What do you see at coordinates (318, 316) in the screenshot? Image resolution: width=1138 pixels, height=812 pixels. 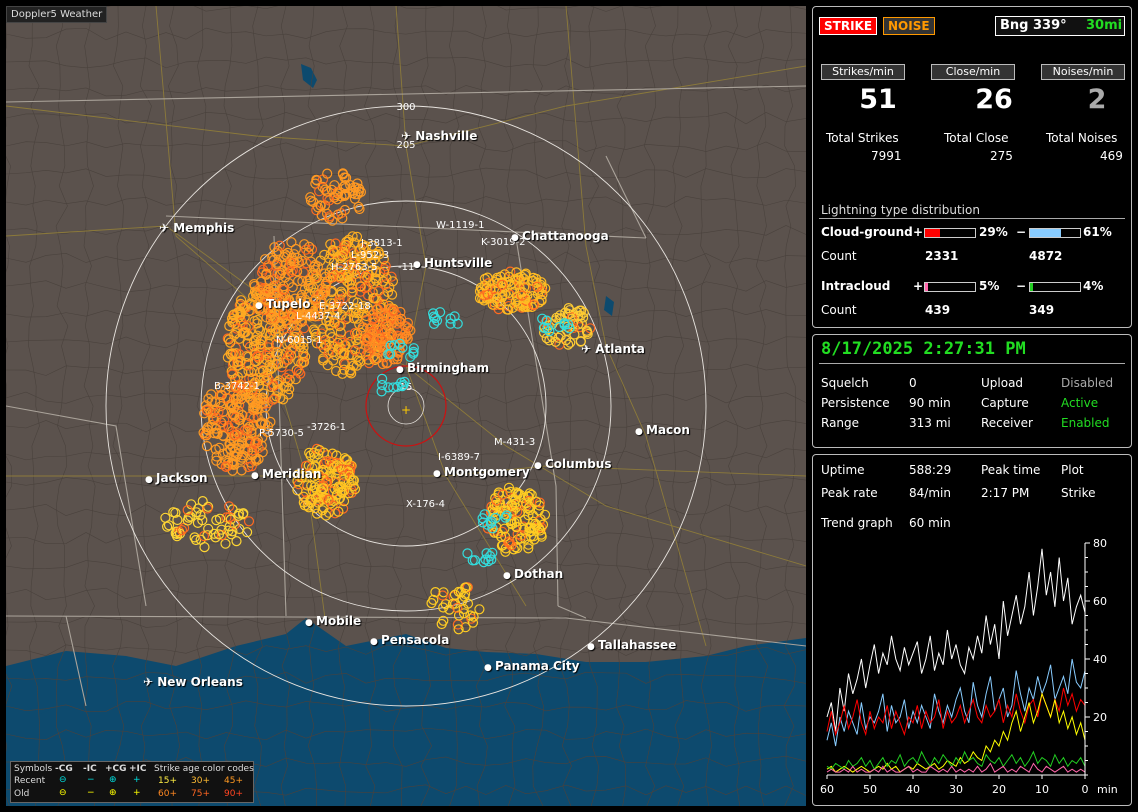 I see `storm-cell-label: L-4437-4` at bounding box center [318, 316].